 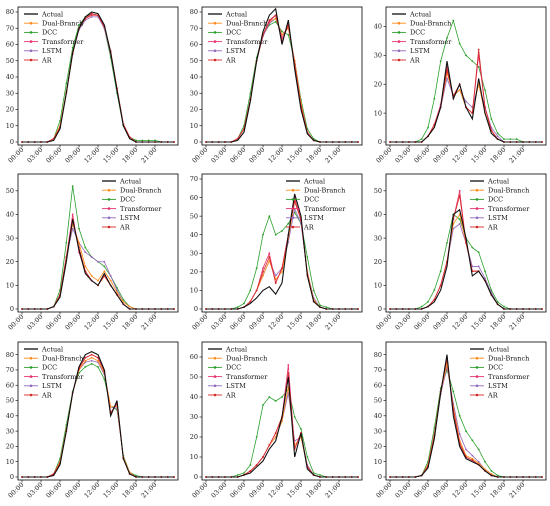 I want to click on legend-label: DCC, so click(x=495, y=200).